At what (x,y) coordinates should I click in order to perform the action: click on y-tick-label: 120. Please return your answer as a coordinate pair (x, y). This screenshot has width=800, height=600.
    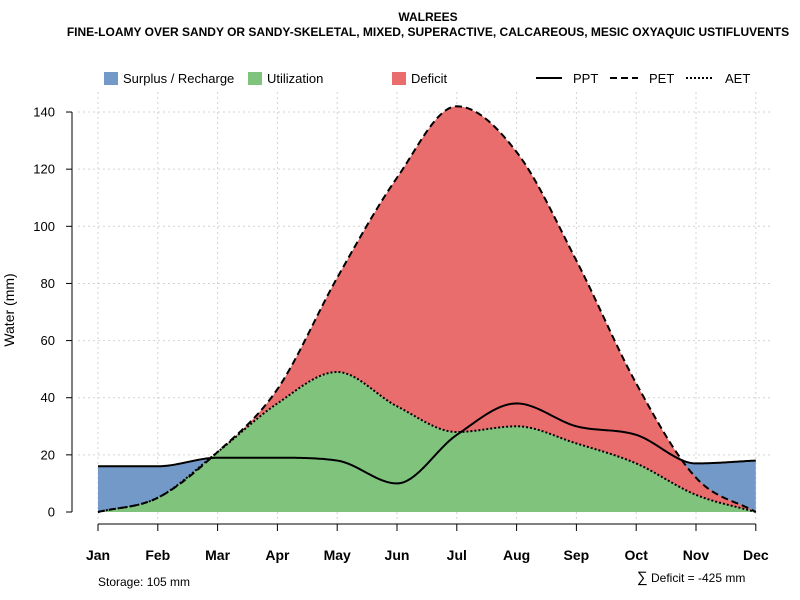
    Looking at the image, I should click on (44, 169).